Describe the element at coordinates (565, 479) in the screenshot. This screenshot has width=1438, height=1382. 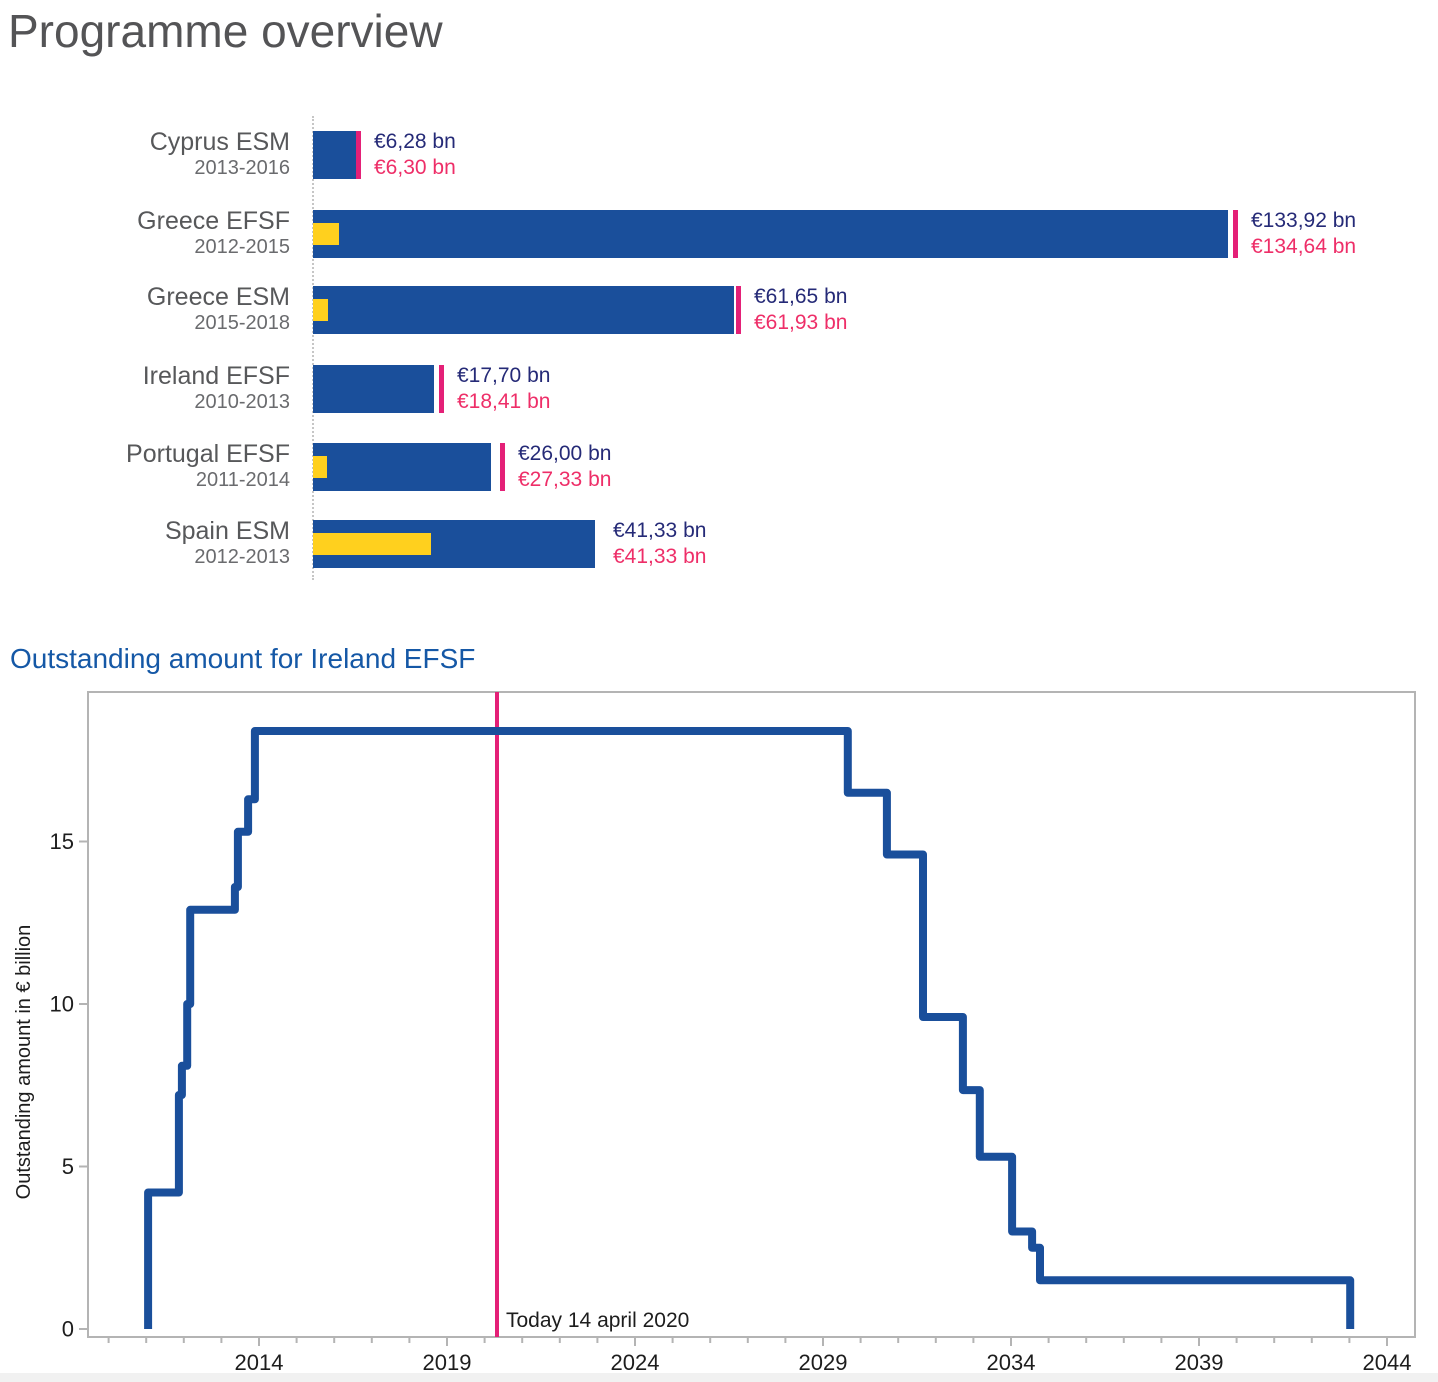
I see `committed-value-label: €27,33 bn` at that location.